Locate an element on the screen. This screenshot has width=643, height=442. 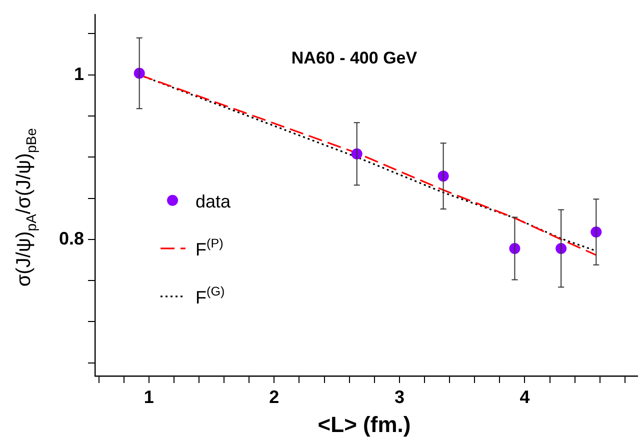
legend-label: data is located at coordinates (214, 201).